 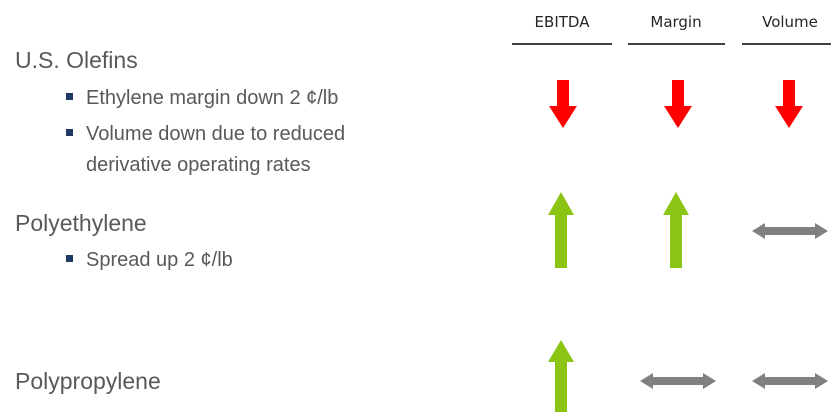 What do you see at coordinates (675, 22) in the screenshot?
I see `column-header: Margin` at bounding box center [675, 22].